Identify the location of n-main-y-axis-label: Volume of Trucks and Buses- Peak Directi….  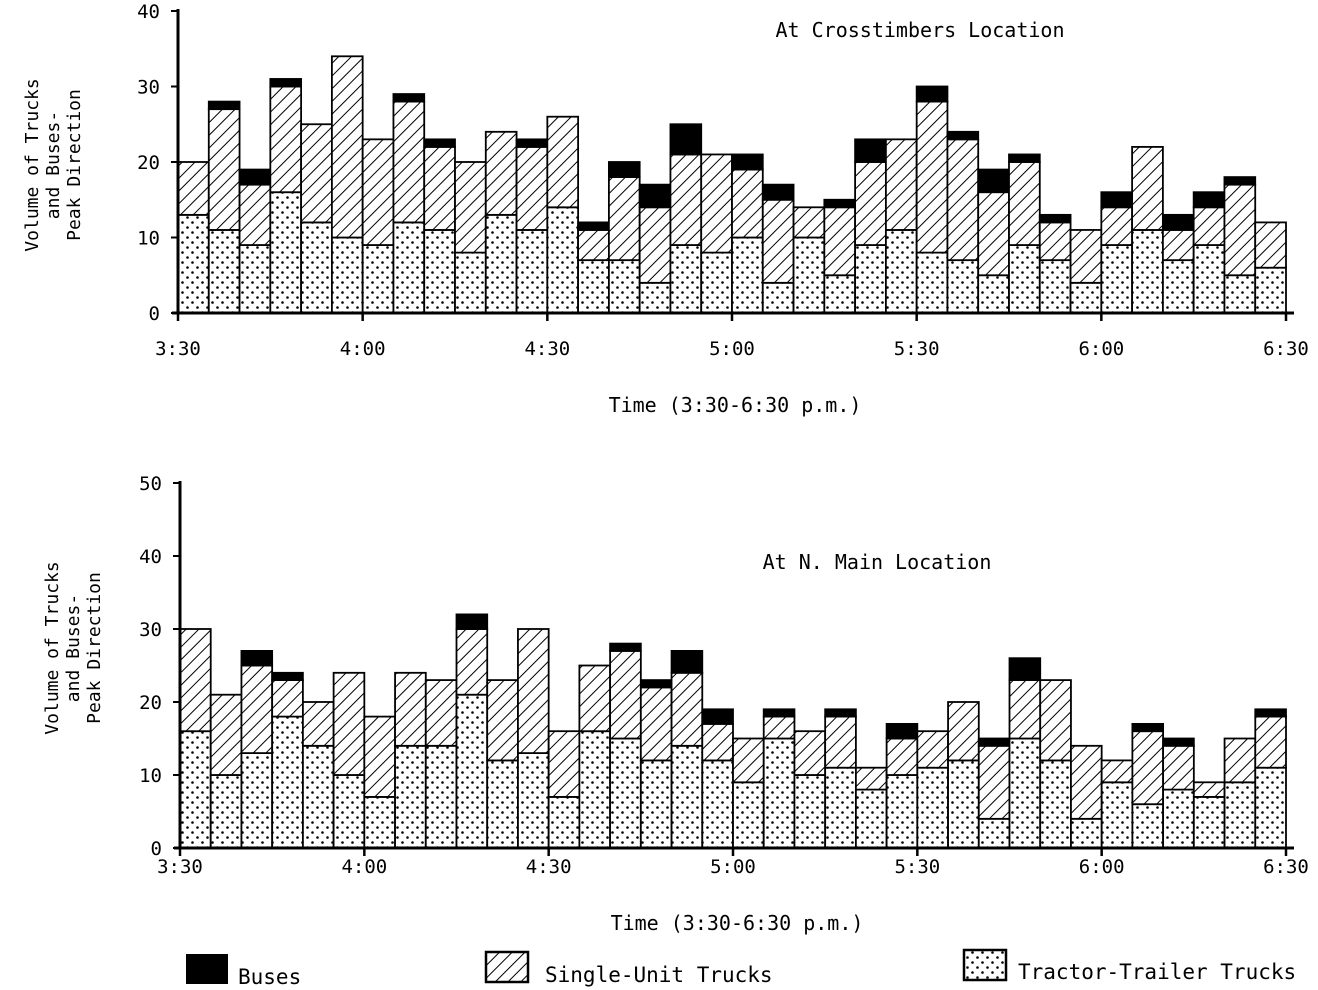
(73, 647).